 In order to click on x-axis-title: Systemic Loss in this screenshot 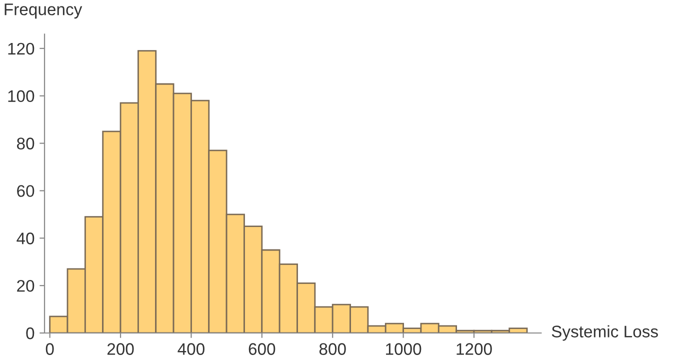, I will do `click(605, 333)`.